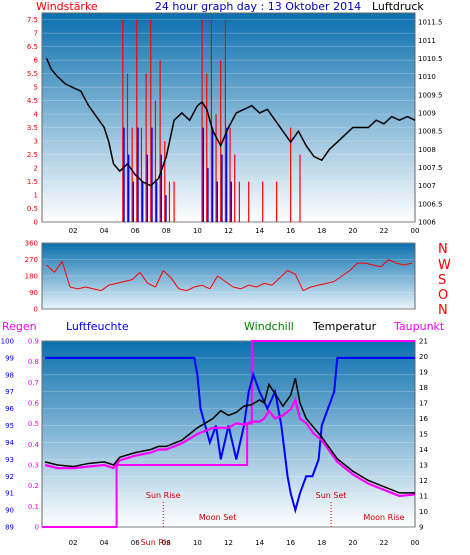  I want to click on wind-tick-label: 0, so click(36, 223).